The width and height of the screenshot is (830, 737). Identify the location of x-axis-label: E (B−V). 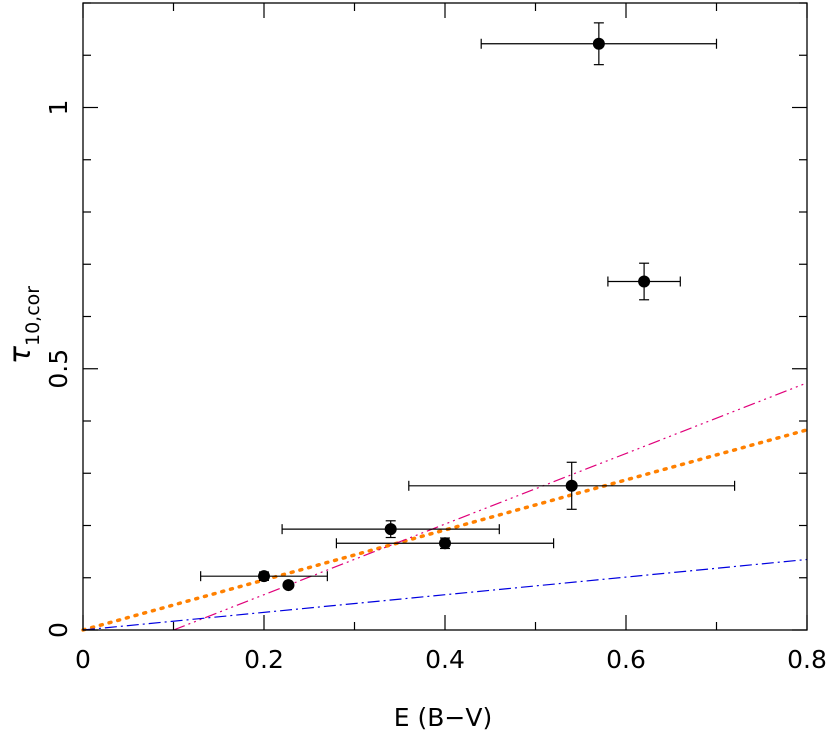
(443, 717).